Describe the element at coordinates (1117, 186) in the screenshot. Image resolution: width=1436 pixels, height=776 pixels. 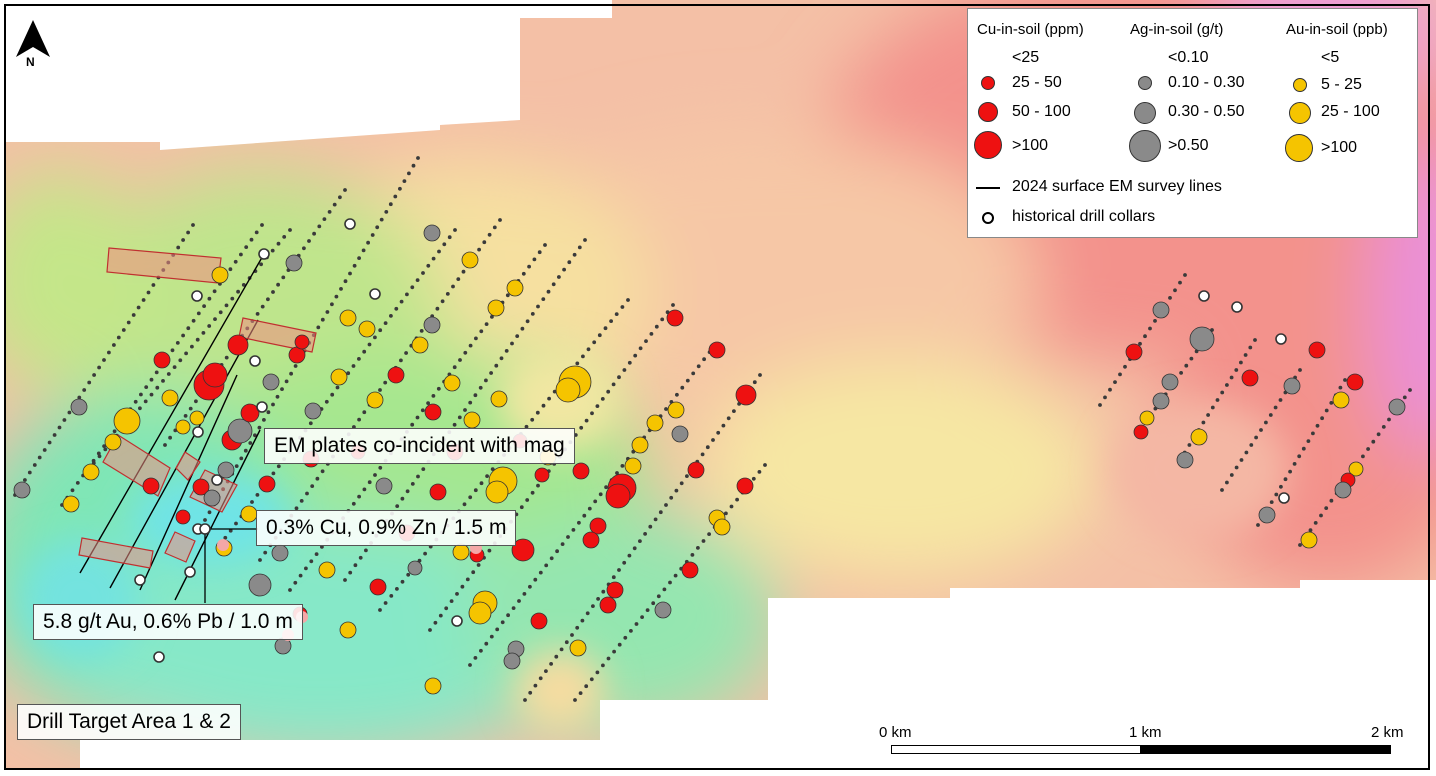
I see `legend-em-lines-label: 2024 surface EM survey lines` at that location.